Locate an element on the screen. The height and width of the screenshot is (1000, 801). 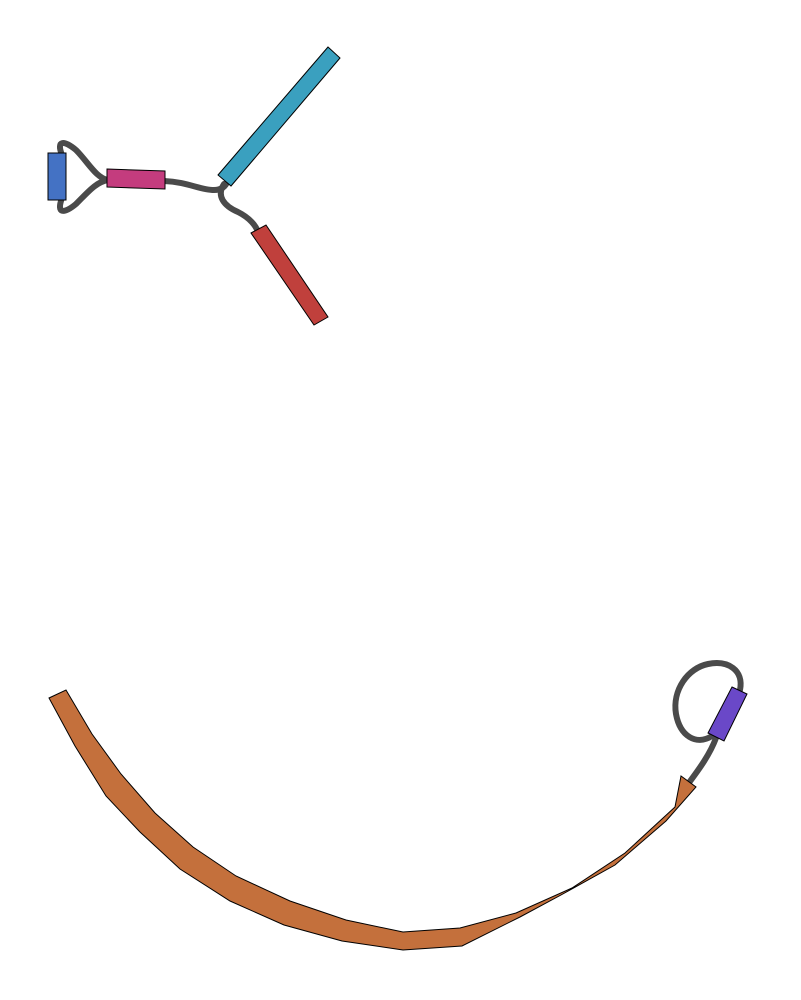
link-purple-to-orange is located at coordinates (702, 761).